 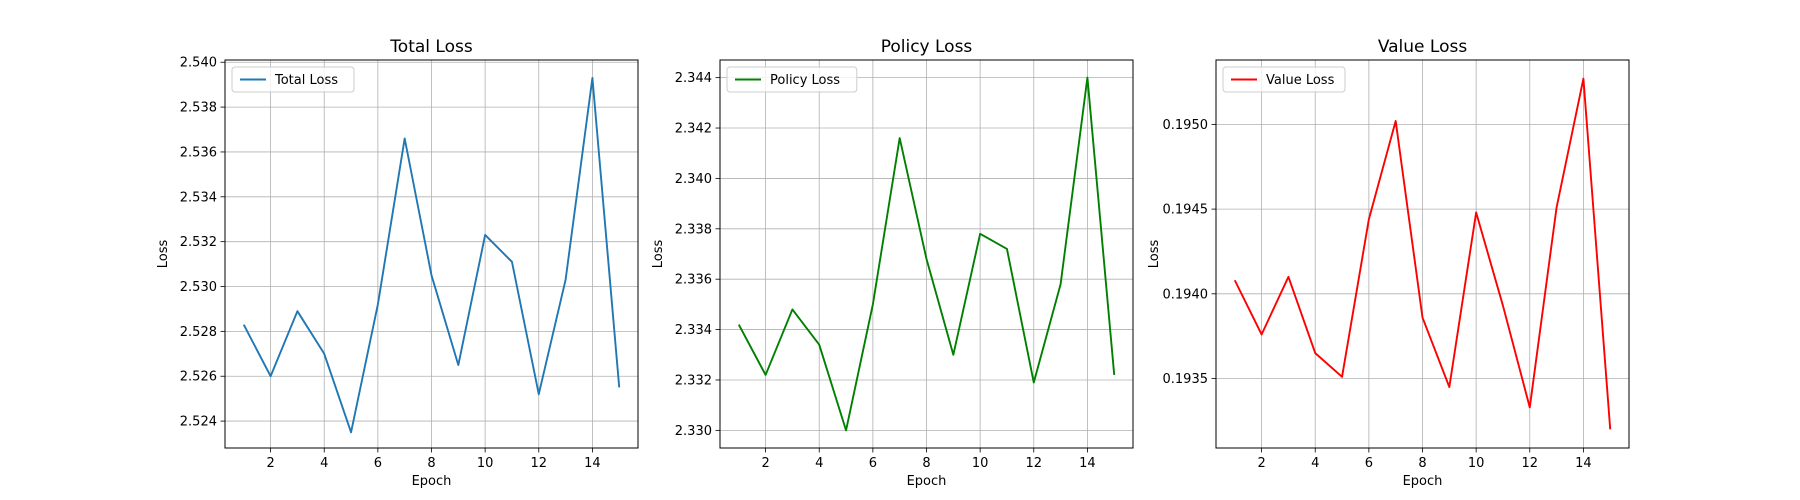 What do you see at coordinates (1186, 210) in the screenshot?
I see `y-tick-label: 0.1945` at bounding box center [1186, 210].